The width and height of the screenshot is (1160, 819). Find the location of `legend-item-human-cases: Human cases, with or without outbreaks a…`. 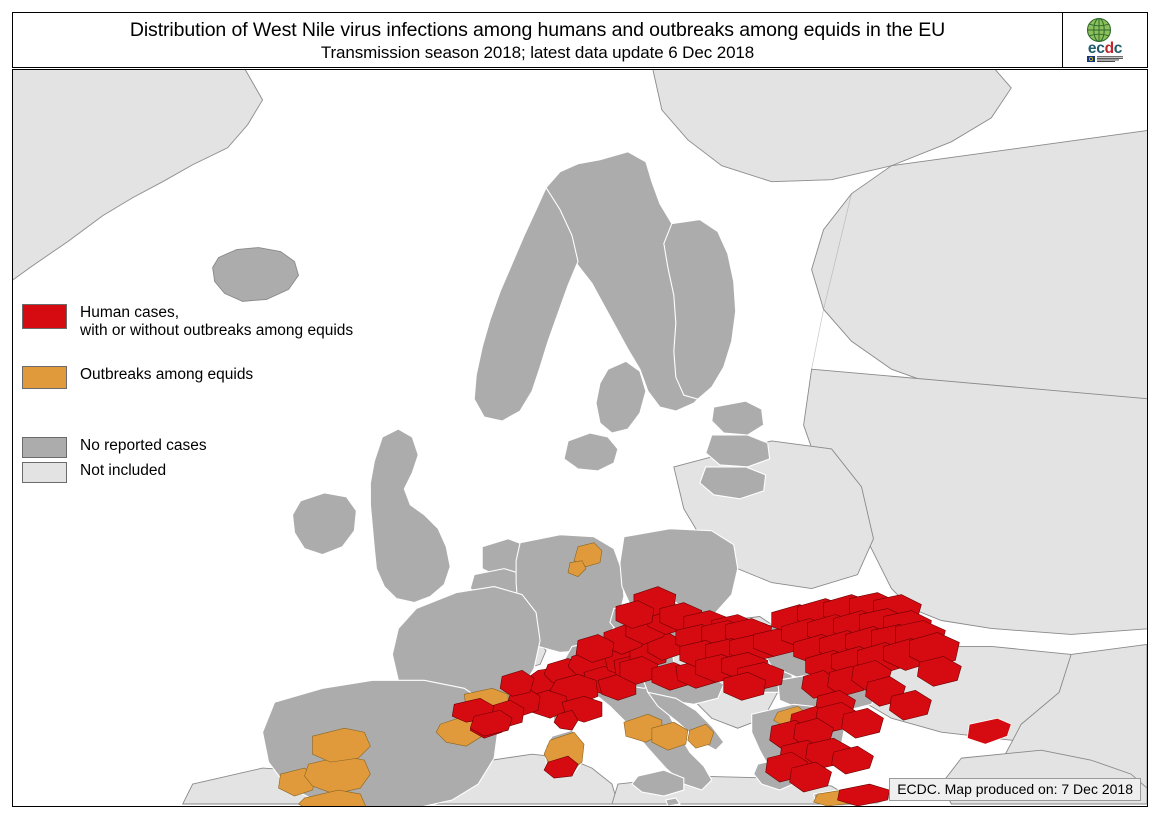

legend-item-human-cases: Human cases, with or without outbreaks a… is located at coordinates (187, 322).